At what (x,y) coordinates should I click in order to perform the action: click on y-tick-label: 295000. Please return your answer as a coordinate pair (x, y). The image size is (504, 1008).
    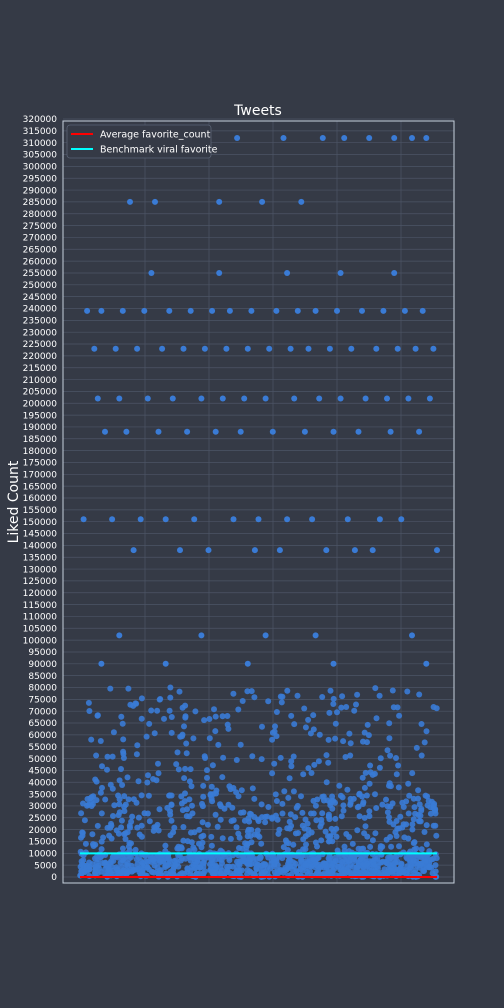
    Looking at the image, I should click on (40, 179).